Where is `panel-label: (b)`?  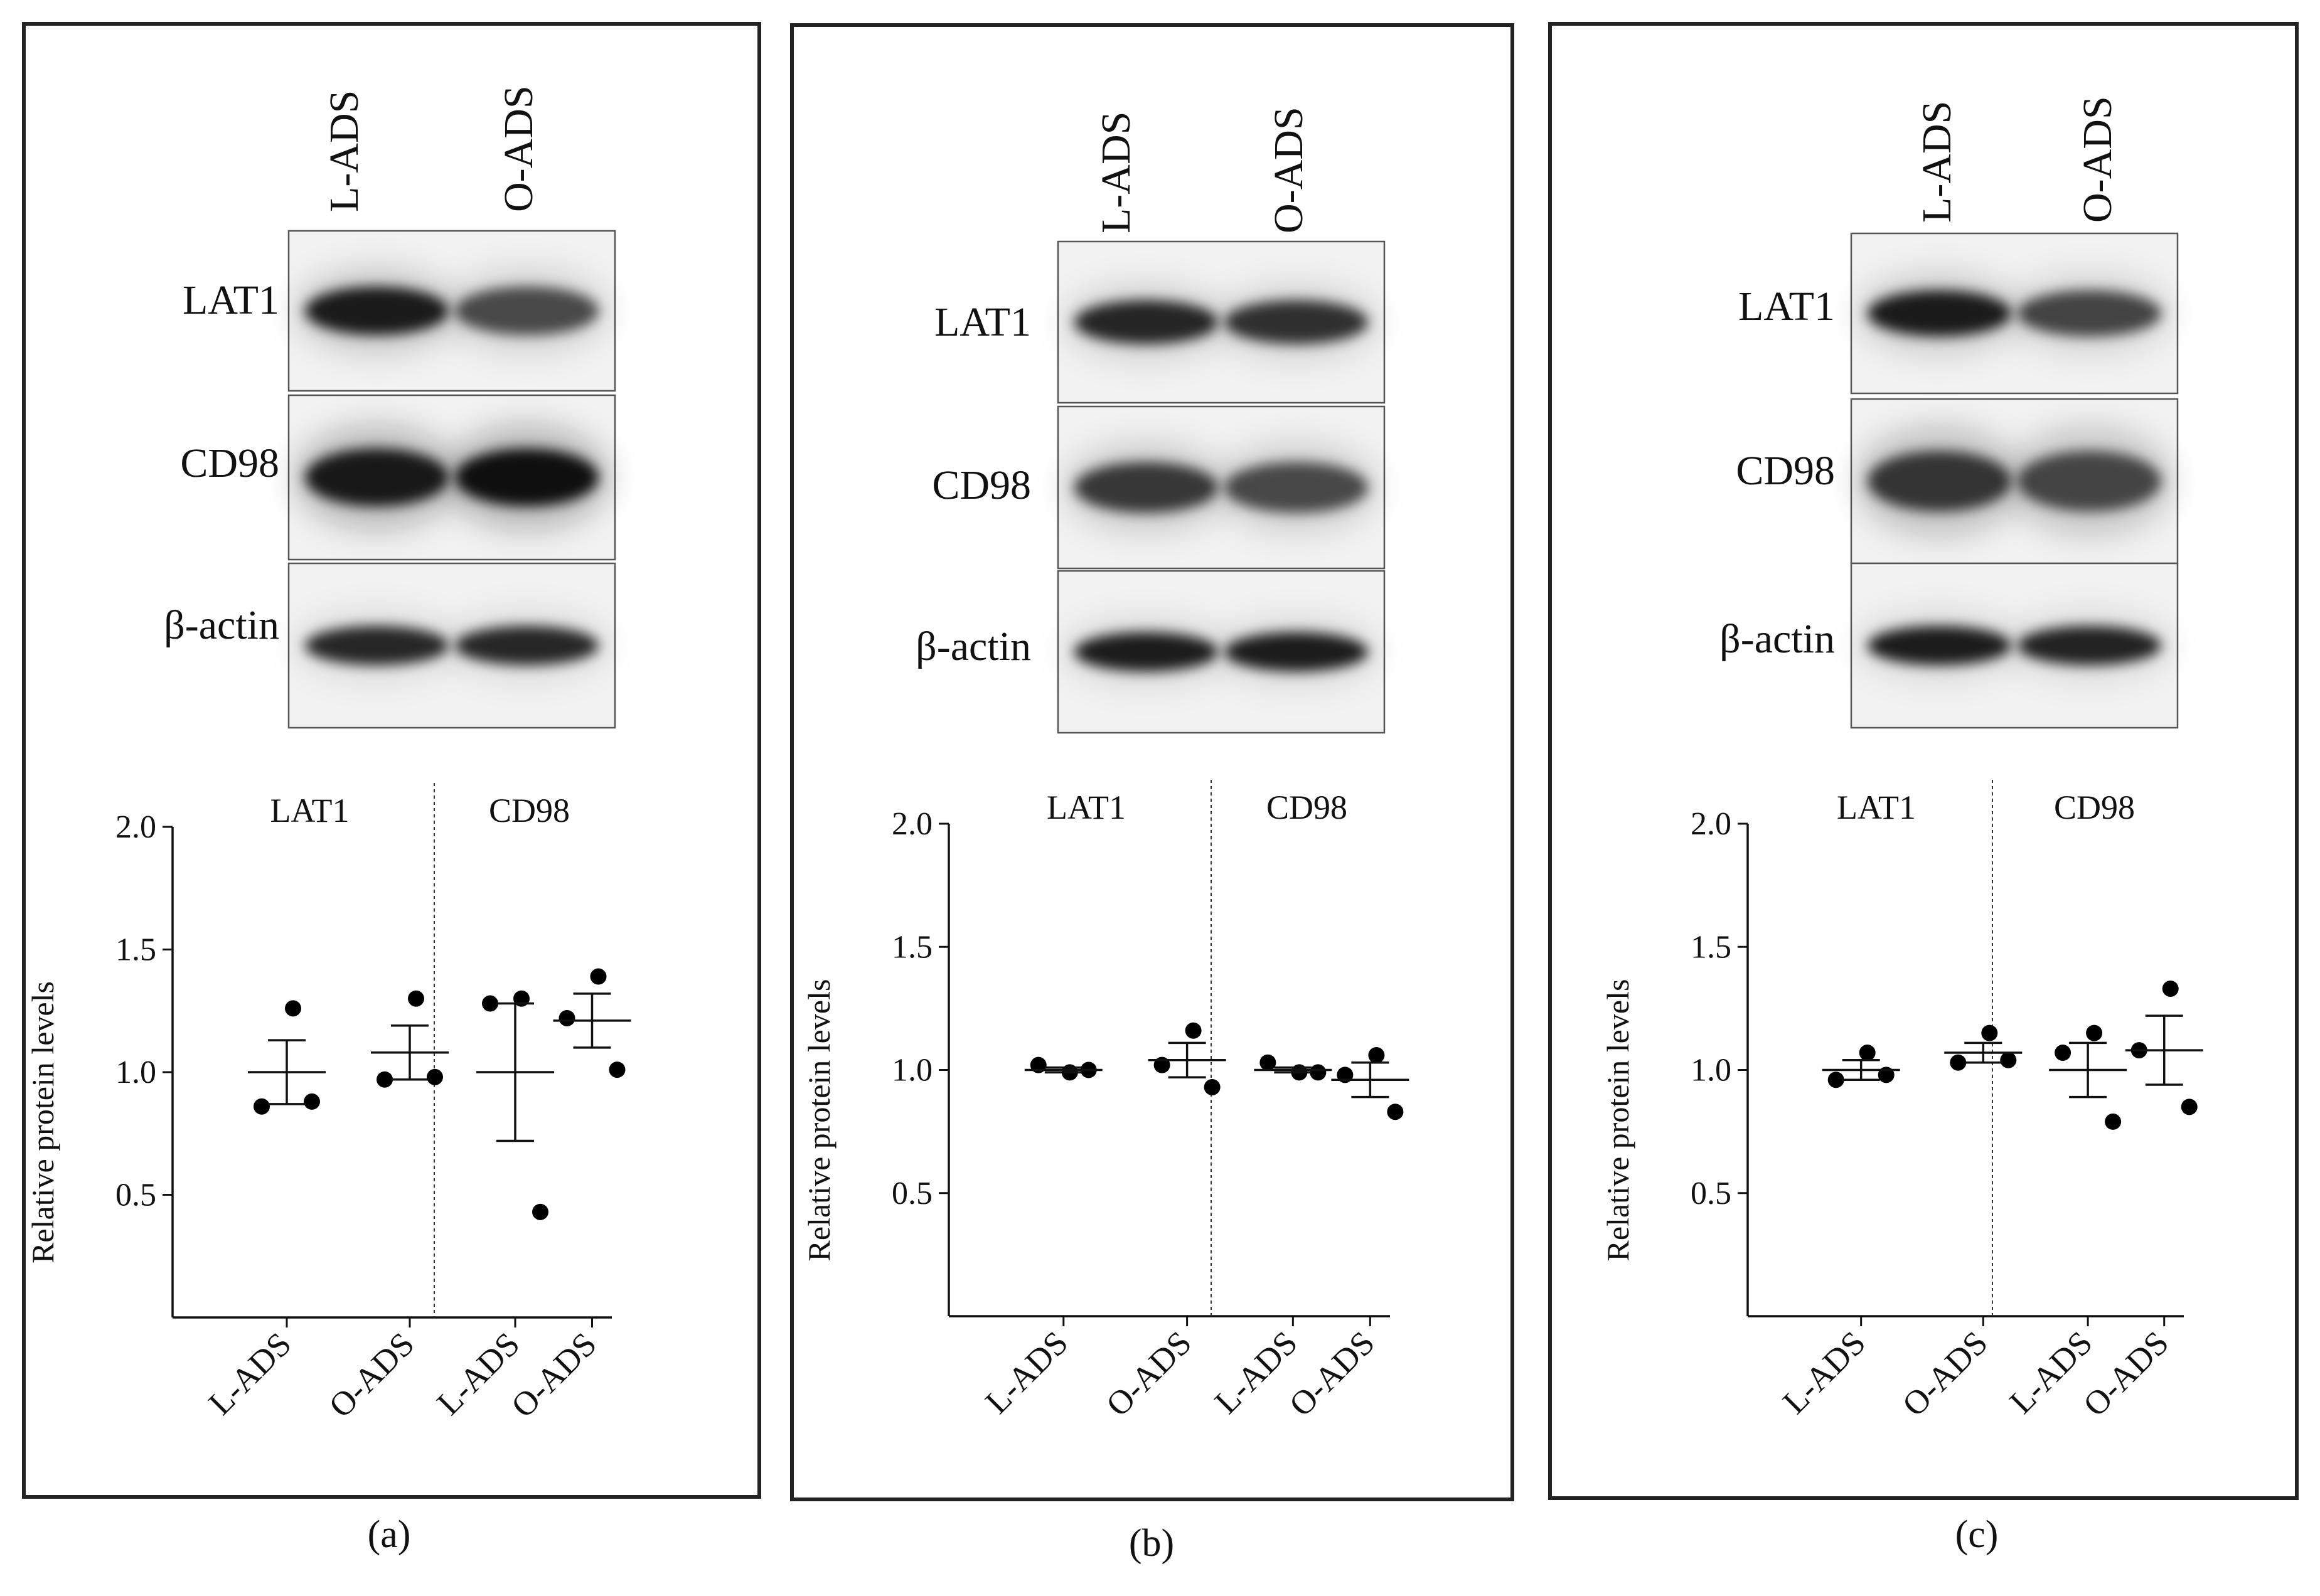
panel-label: (b) is located at coordinates (1151, 1543).